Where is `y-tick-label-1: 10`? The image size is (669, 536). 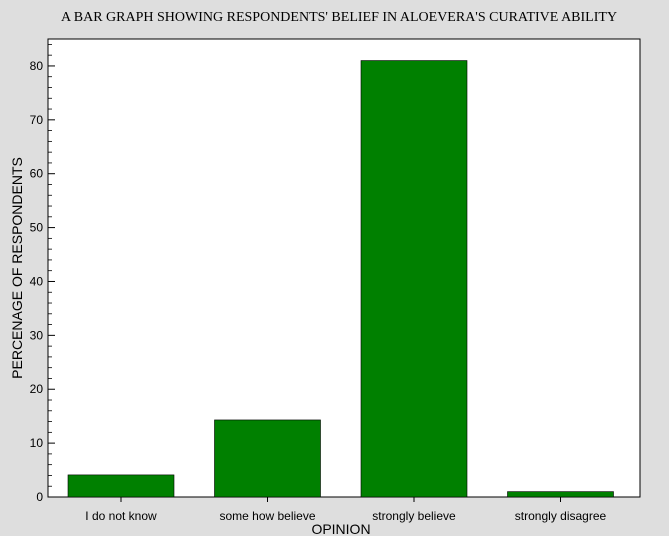
y-tick-label-1: 10 is located at coordinates (37, 443).